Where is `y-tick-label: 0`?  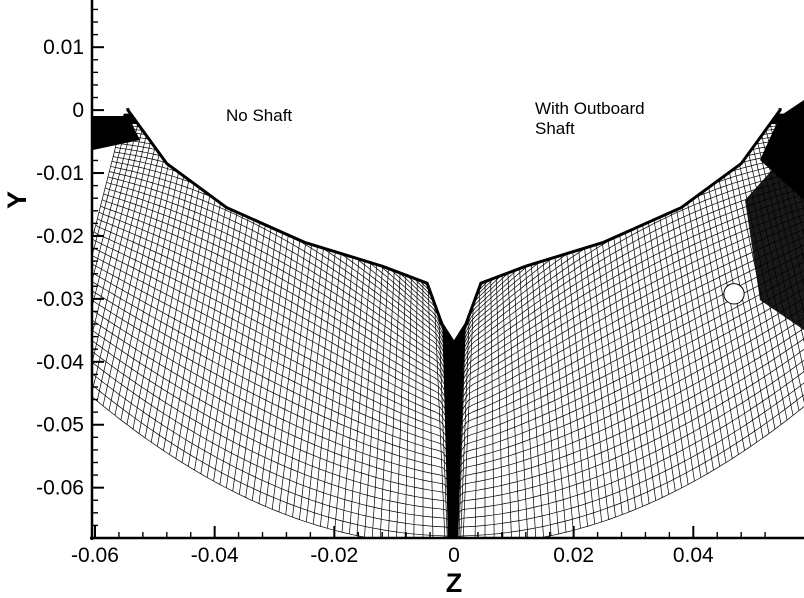
y-tick-label: 0 is located at coordinates (78, 110).